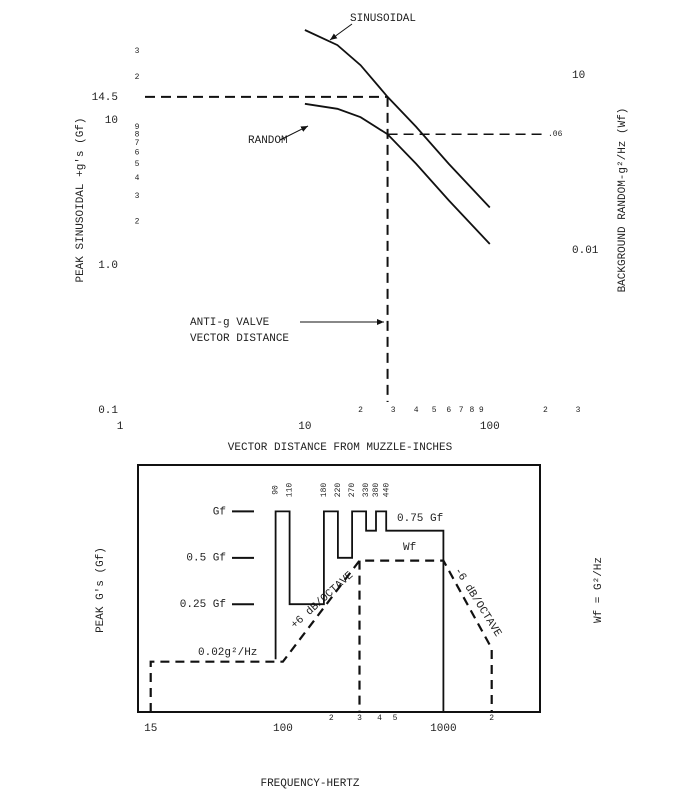  What do you see at coordinates (137, 164) in the screenshot?
I see `y-tick-label: 5` at bounding box center [137, 164].